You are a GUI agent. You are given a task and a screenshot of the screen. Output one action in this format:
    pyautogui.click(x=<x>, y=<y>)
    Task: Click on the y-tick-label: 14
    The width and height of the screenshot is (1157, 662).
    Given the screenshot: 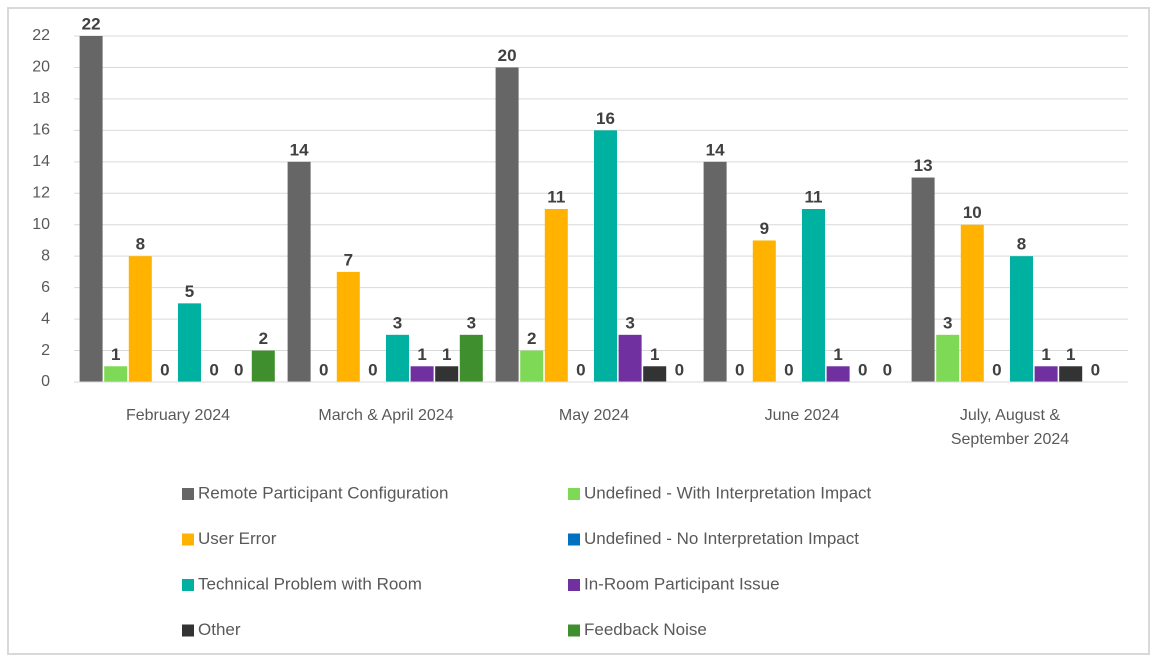 What is the action you would take?
    pyautogui.click(x=41, y=161)
    